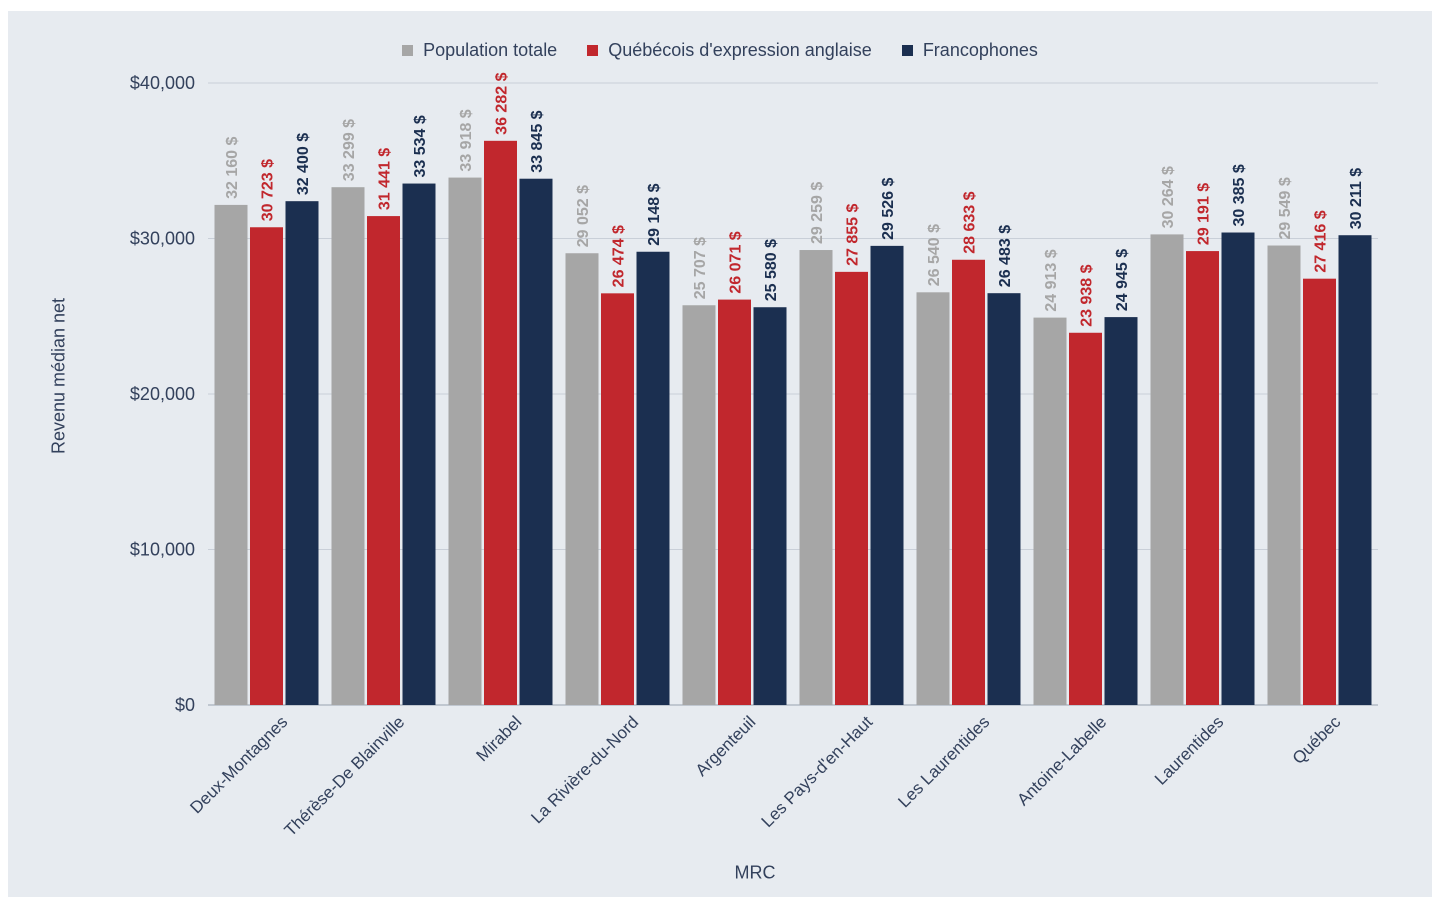  Describe the element at coordinates (1356, 199) in the screenshot. I see `data-label: 30 211 $` at that location.